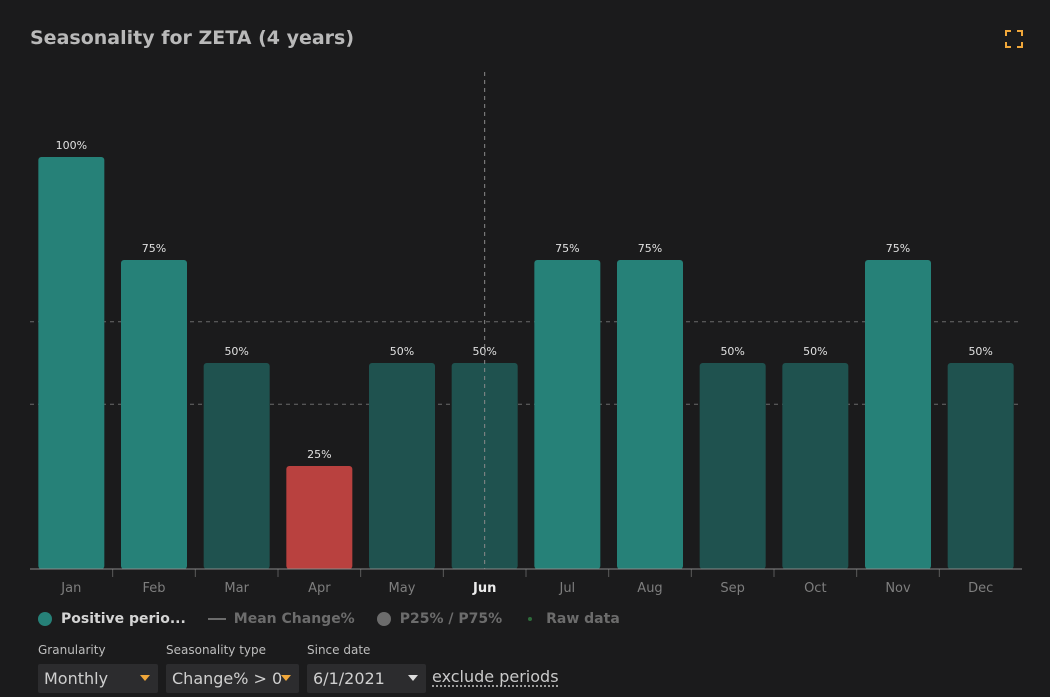 The image size is (1050, 697). What do you see at coordinates (980, 588) in the screenshot?
I see `x-tick-label-dec: Dec` at bounding box center [980, 588].